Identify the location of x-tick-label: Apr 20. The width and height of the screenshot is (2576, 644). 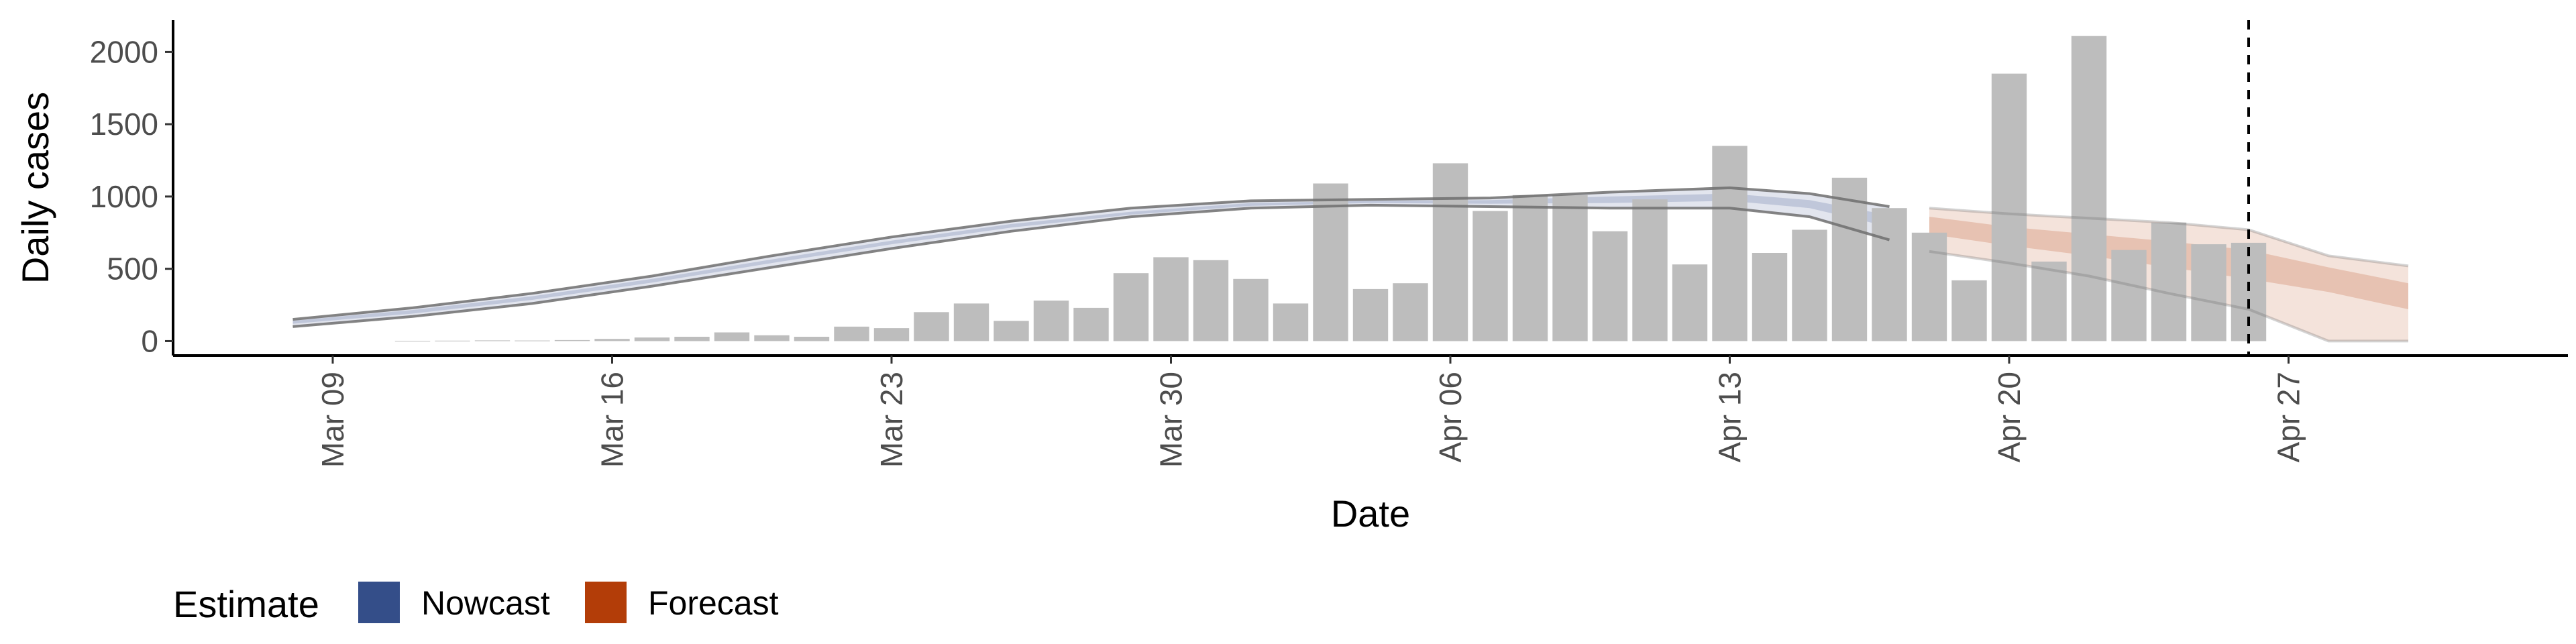
(2009, 417).